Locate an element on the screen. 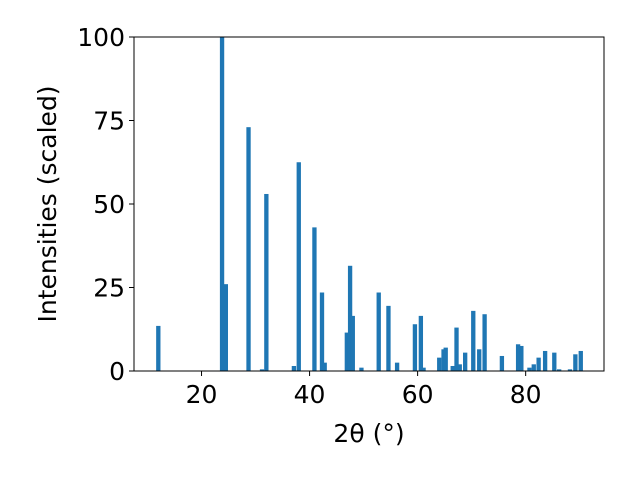  y-axis-ticks: 0 25 50 75 100 is located at coordinates (105, 204).